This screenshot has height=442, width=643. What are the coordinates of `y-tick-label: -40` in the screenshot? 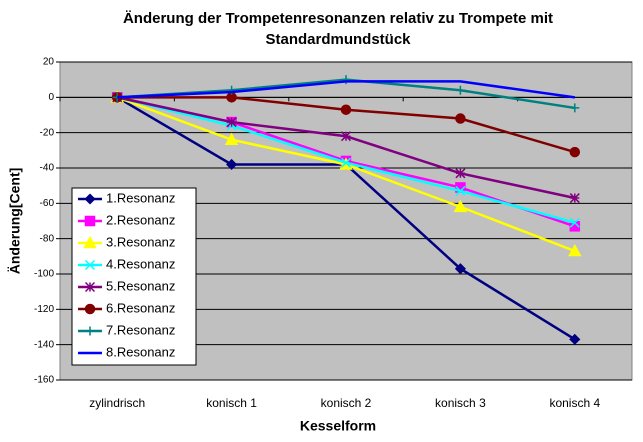 It's located at (47, 168).